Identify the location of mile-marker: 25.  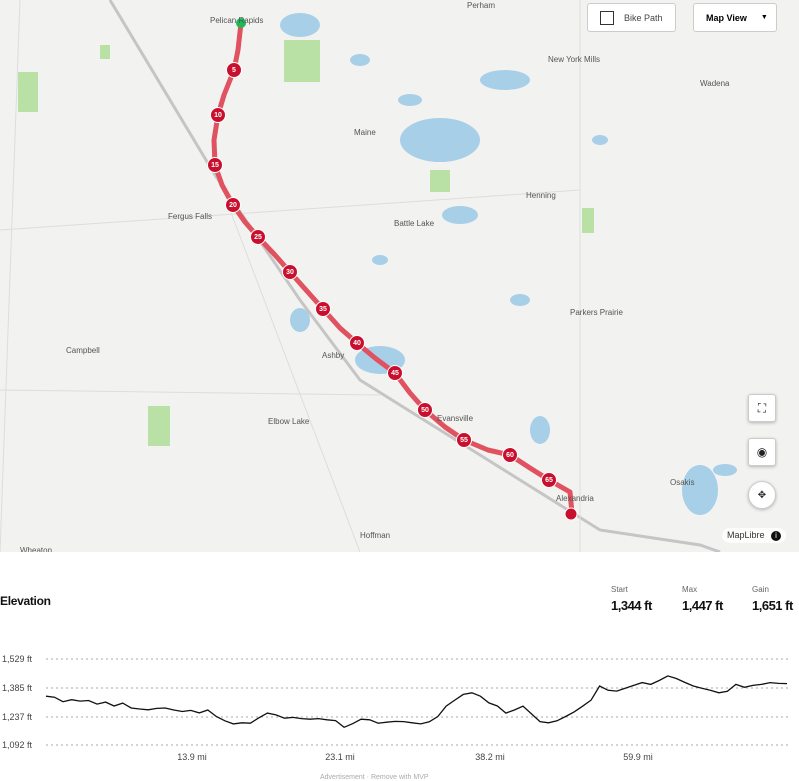
(258, 237).